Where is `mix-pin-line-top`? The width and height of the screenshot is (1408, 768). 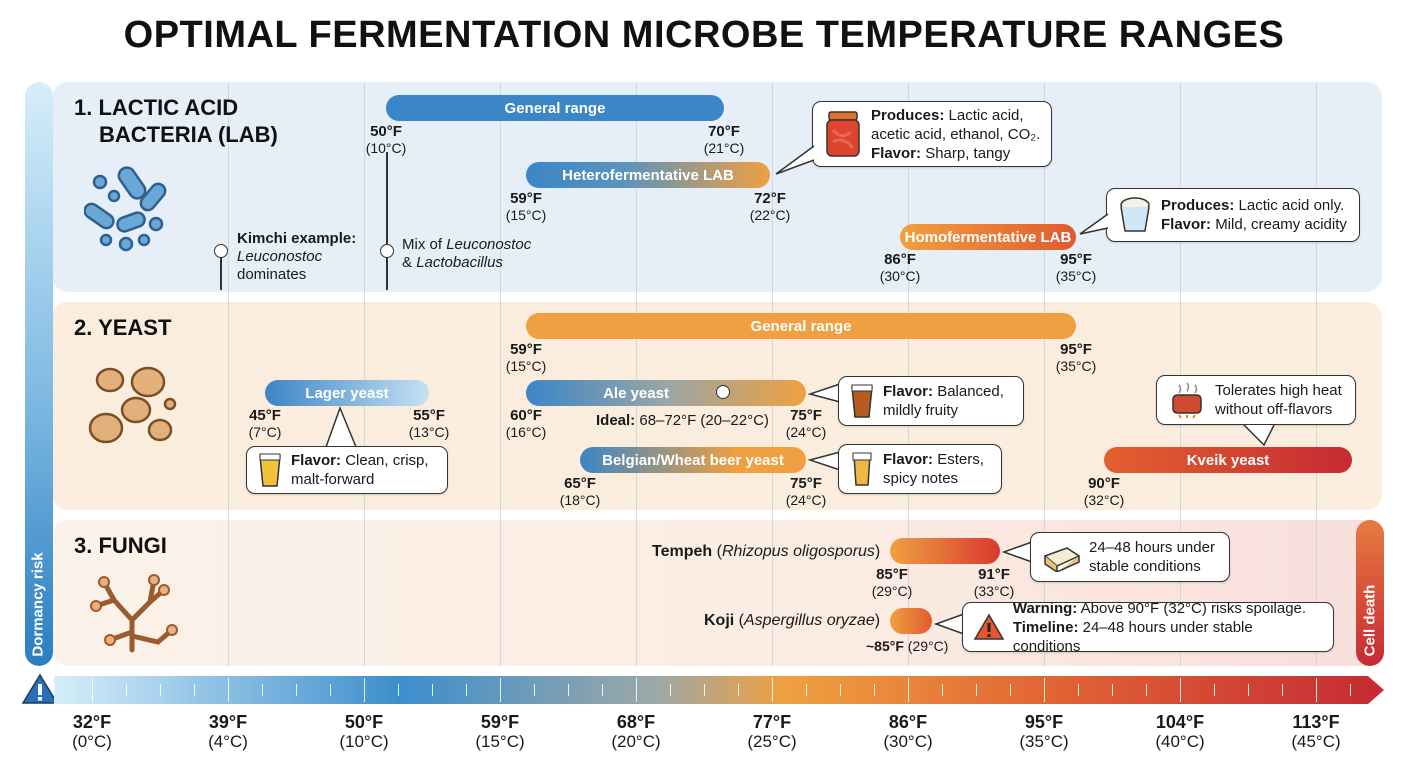
mix-pin-line-top is located at coordinates (387, 198).